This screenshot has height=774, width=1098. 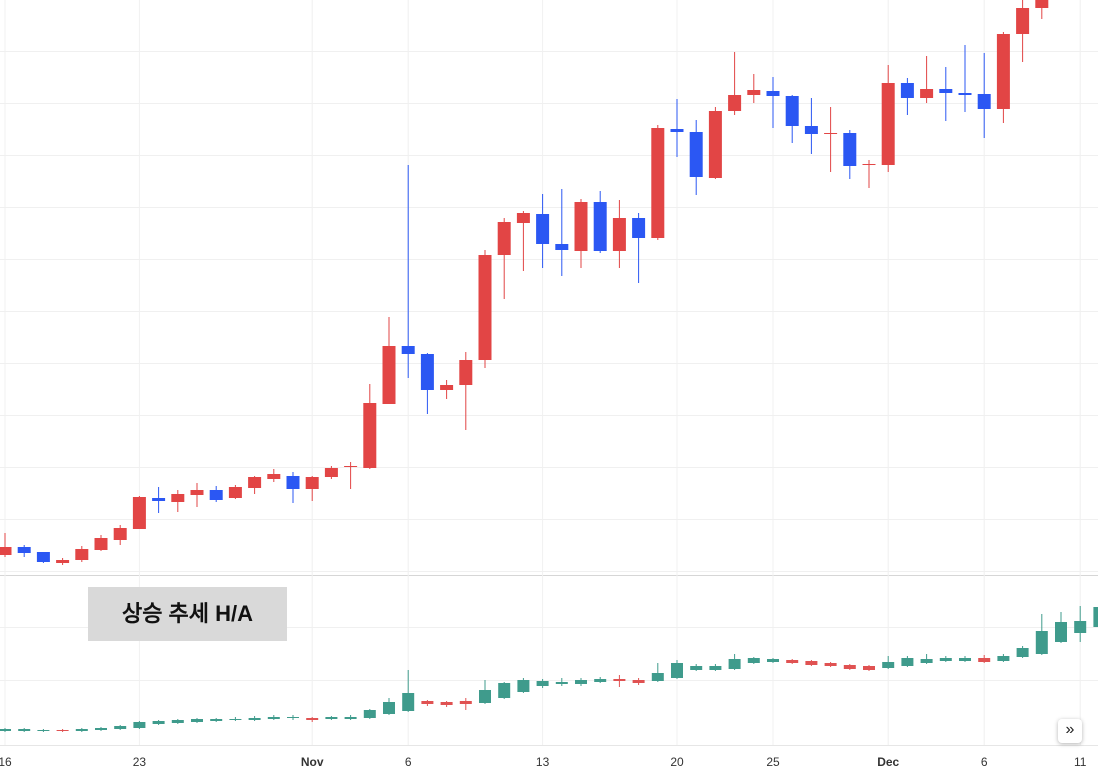 I want to click on x-tick-label: 11, so click(x=1080, y=762).